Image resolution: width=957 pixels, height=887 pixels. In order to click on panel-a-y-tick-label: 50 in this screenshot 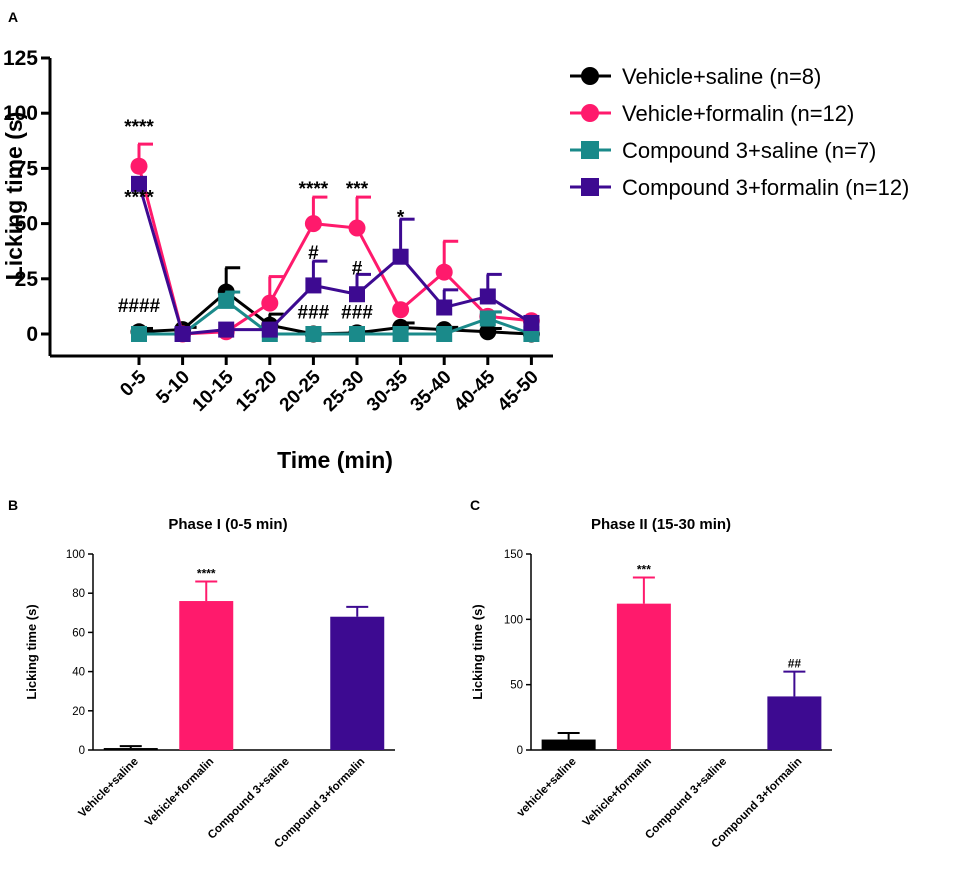, I will do `click(26, 224)`.